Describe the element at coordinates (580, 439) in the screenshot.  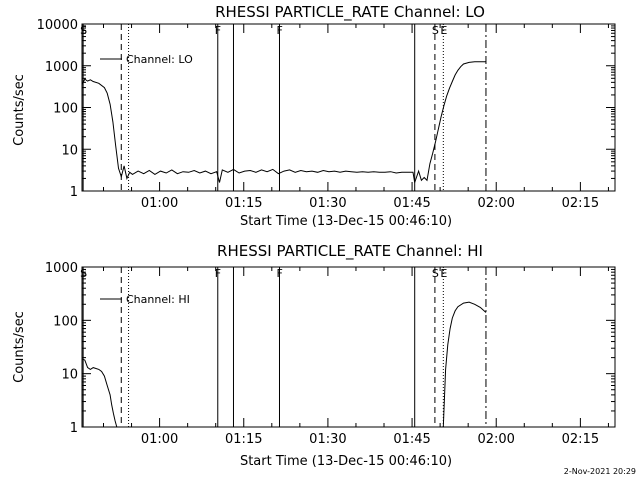
I see `chart-2-x-tick-label: 02:15` at that location.